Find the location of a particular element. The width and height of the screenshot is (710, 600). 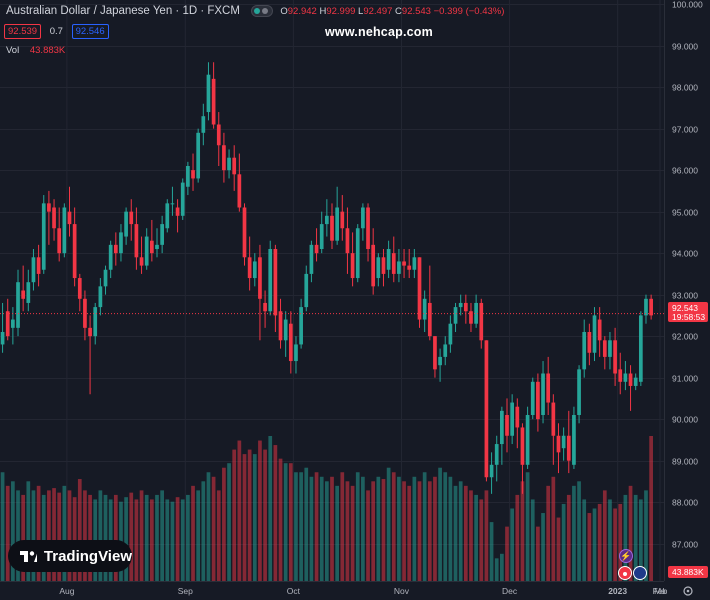

bar-countdown: 19:58:53 is located at coordinates (688, 317).